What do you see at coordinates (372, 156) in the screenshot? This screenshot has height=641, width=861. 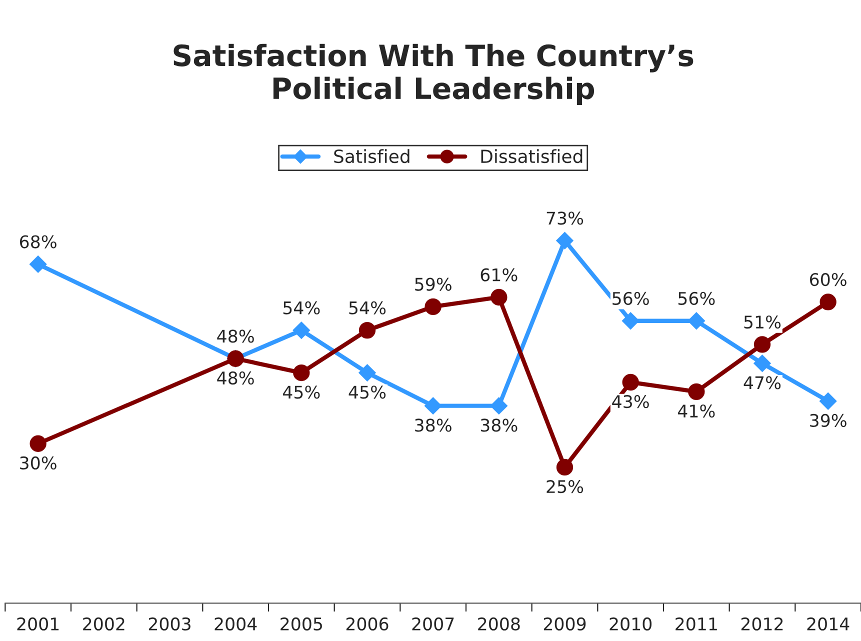 I see `legend-label: Satisfied` at bounding box center [372, 156].